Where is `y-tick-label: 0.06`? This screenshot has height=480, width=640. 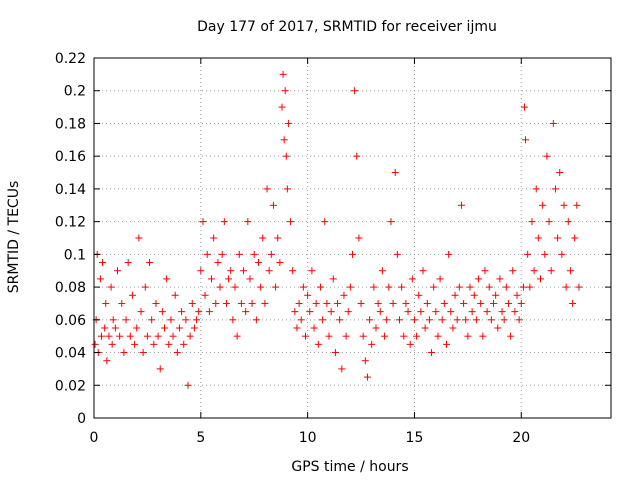
y-tick-label: 0.06 is located at coordinates (70, 321).